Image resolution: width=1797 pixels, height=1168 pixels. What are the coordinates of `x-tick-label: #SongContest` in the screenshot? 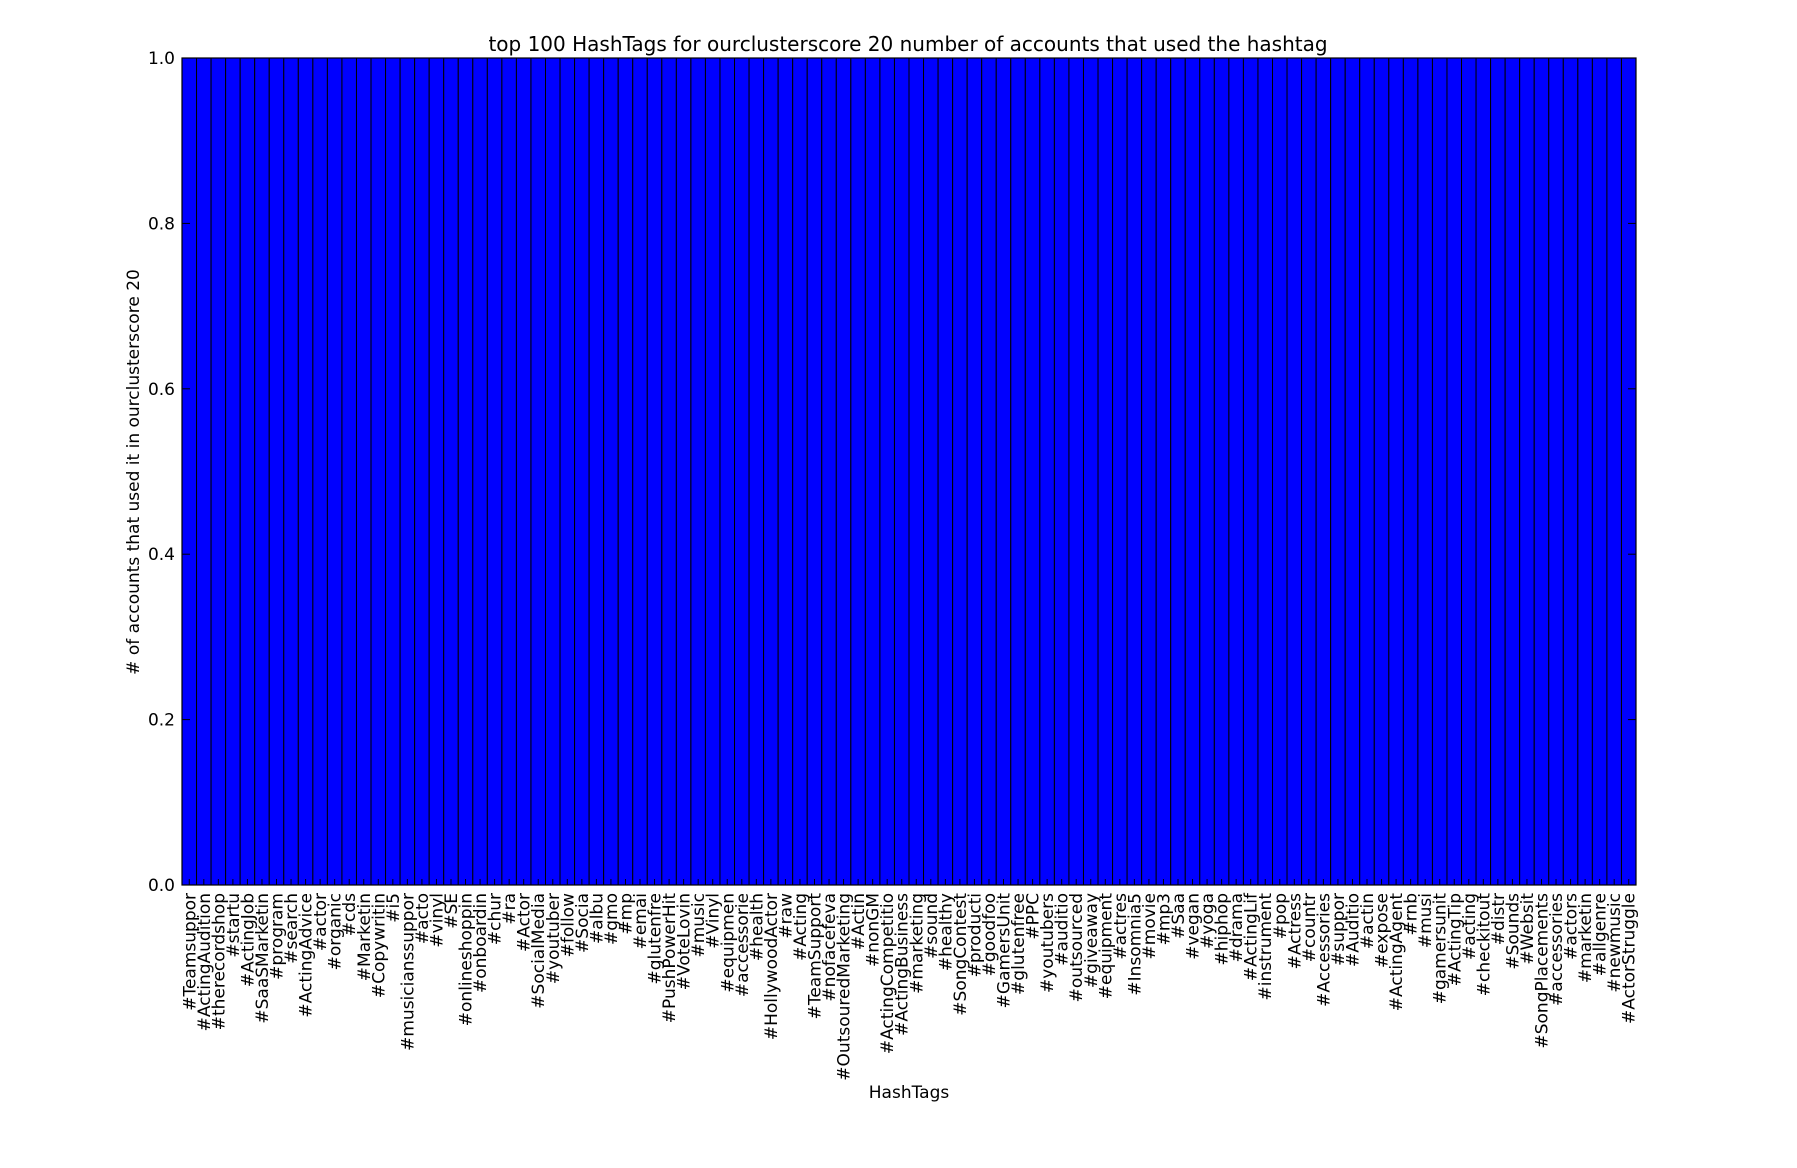 It's located at (961, 954).